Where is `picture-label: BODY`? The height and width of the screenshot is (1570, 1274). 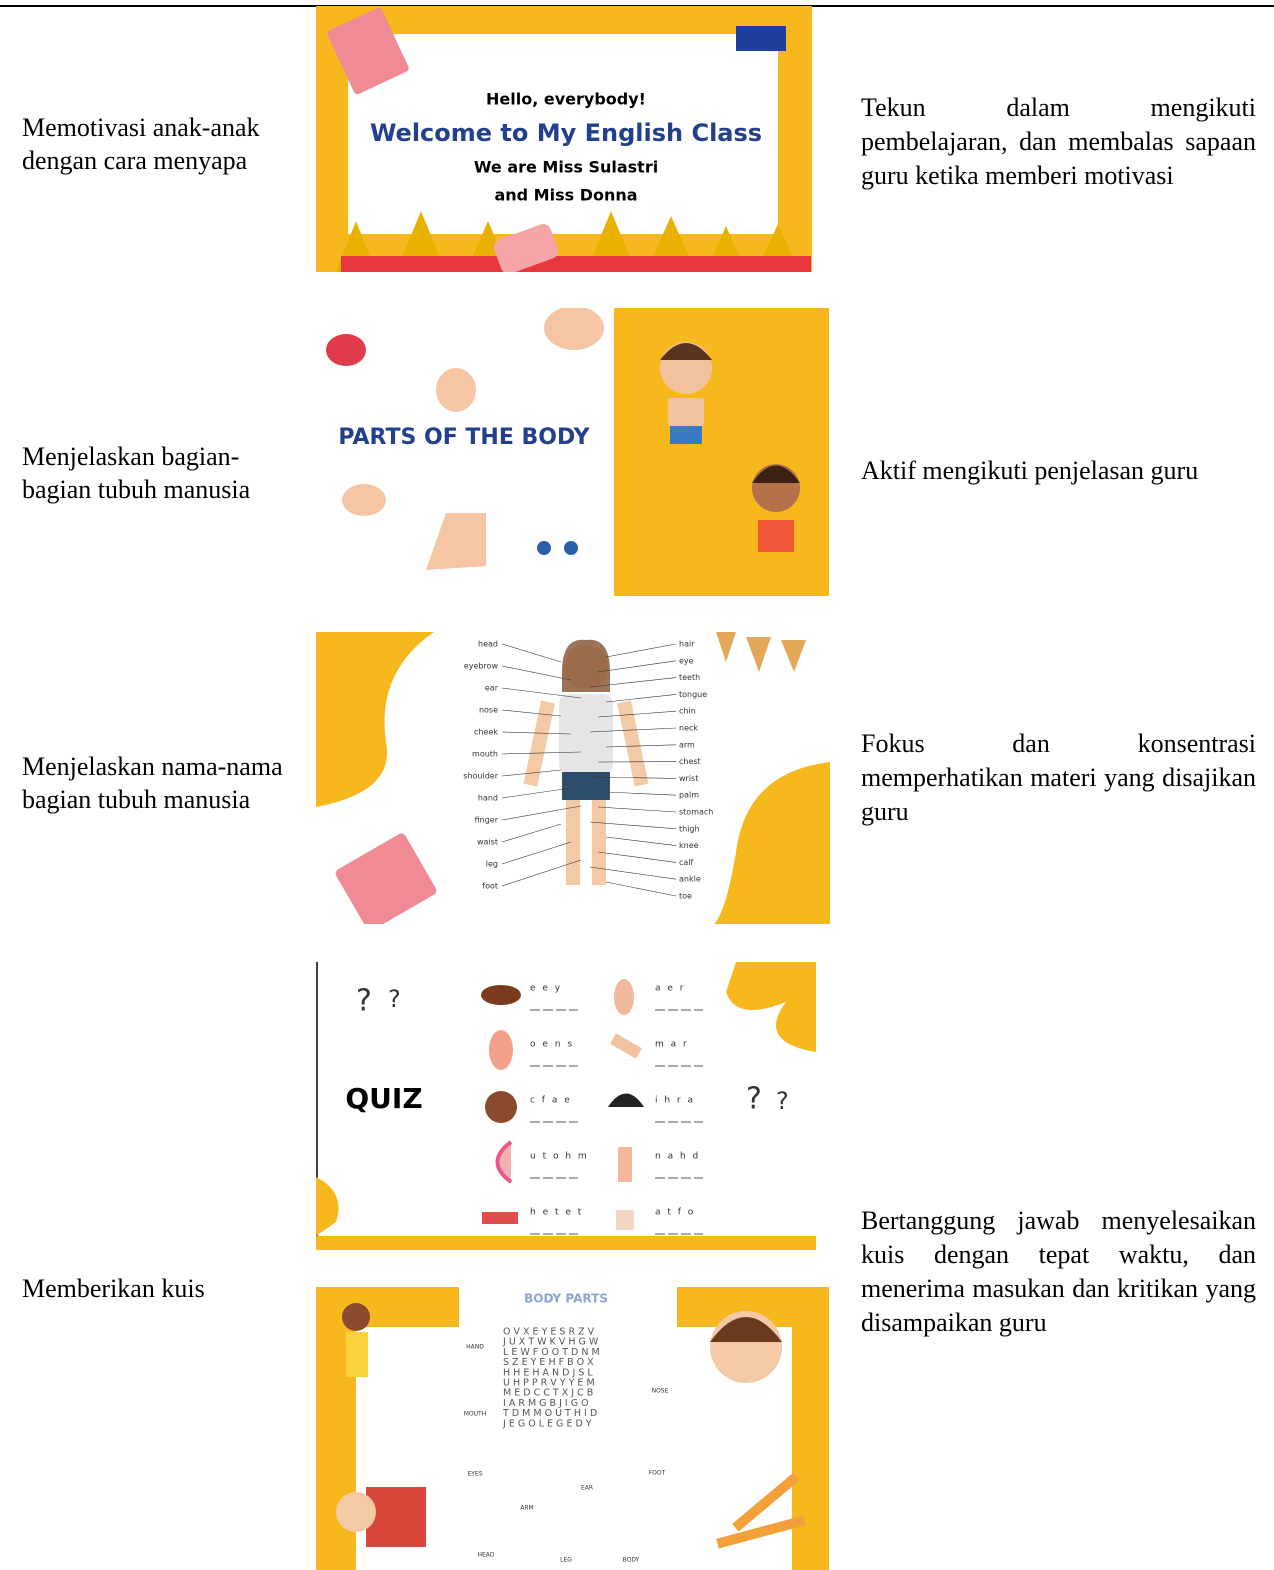
picture-label: BODY is located at coordinates (631, 1560).